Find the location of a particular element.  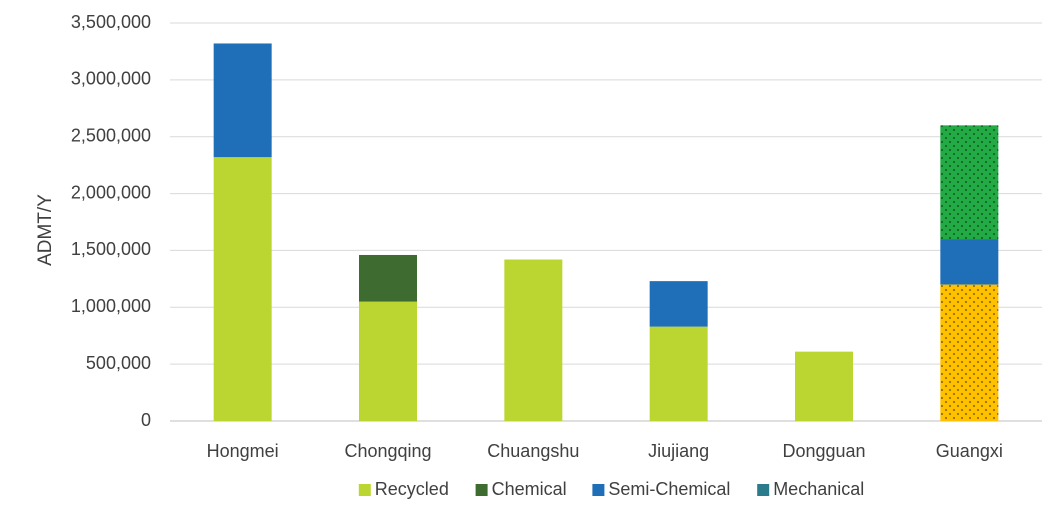

y-tick-label: 0 is located at coordinates (146, 420).